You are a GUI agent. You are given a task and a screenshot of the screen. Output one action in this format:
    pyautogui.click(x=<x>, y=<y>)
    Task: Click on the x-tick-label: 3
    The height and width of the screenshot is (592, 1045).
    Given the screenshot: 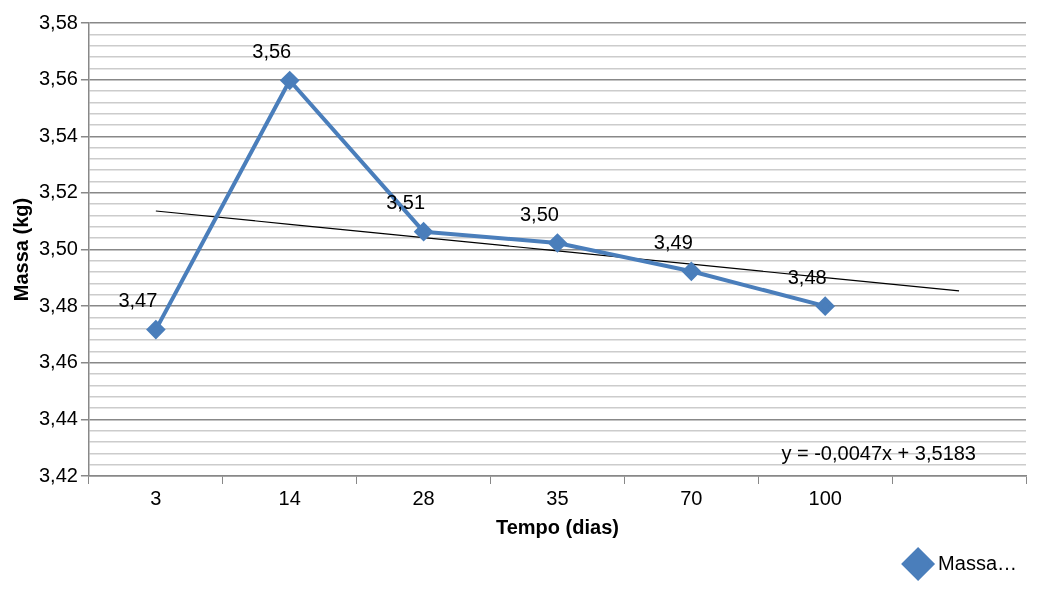 What is the action you would take?
    pyautogui.click(x=156, y=497)
    